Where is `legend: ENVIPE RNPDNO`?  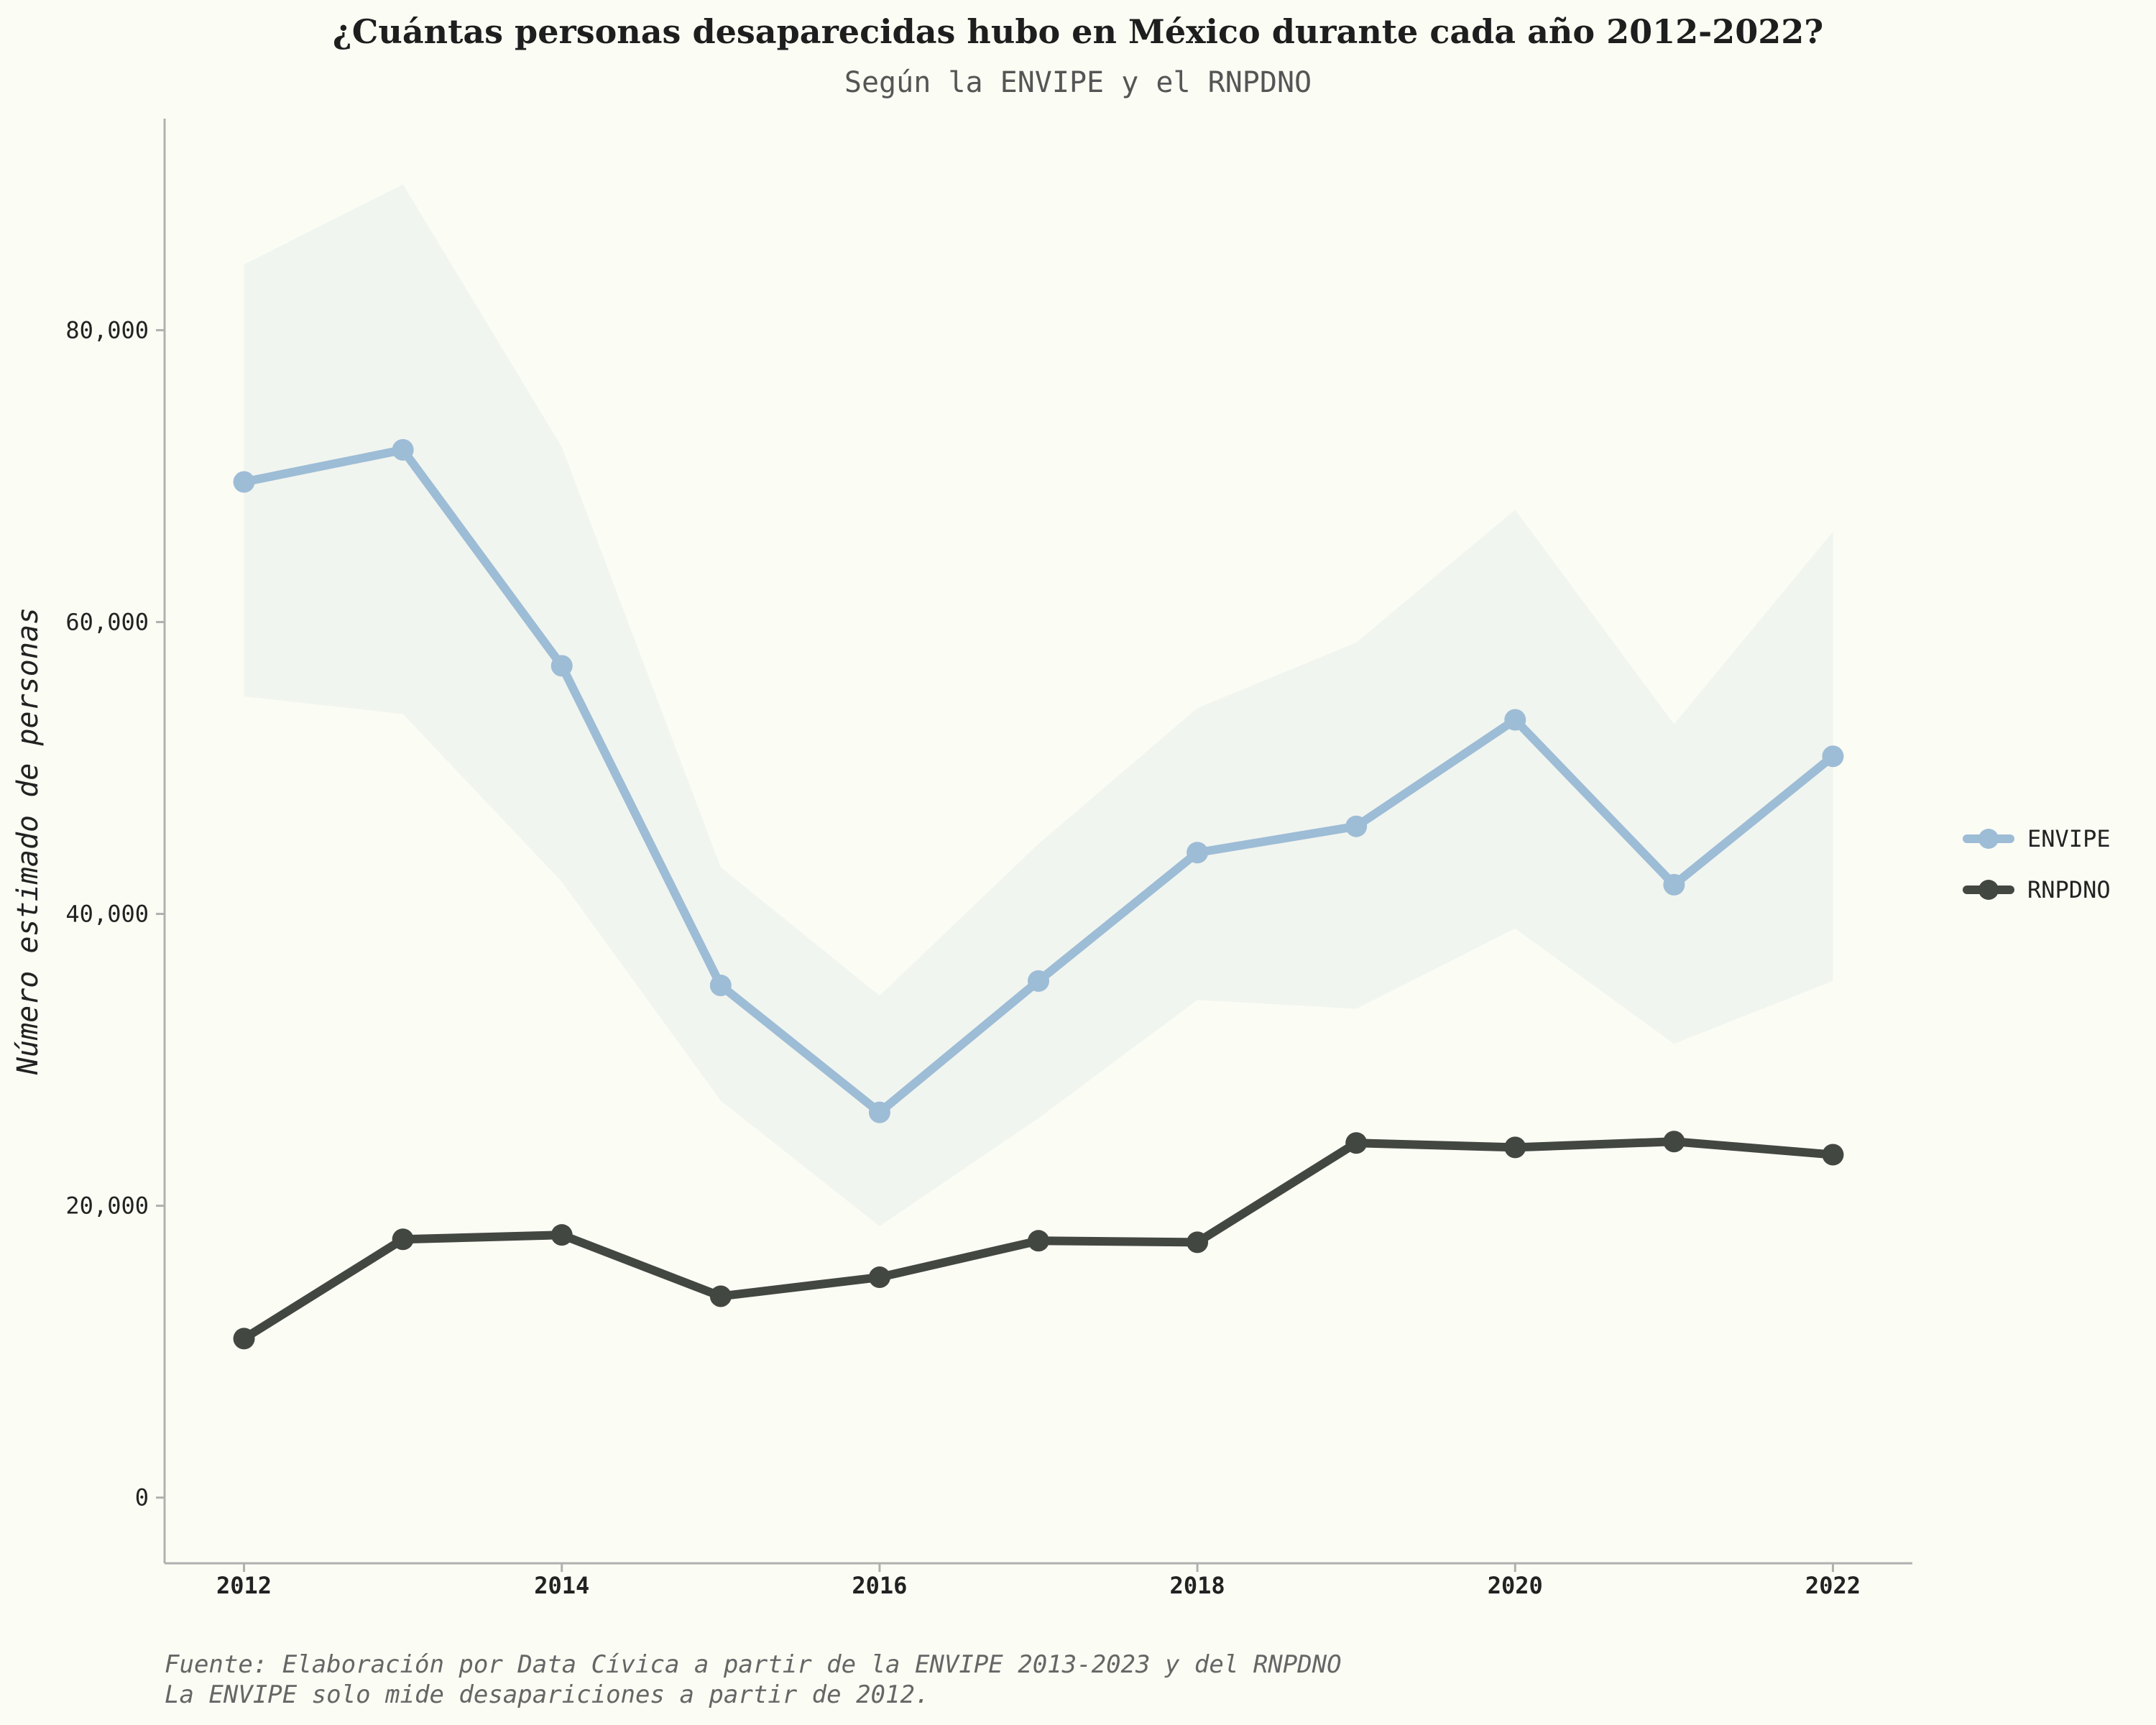
legend: ENVIPE RNPDNO is located at coordinates (2037, 864).